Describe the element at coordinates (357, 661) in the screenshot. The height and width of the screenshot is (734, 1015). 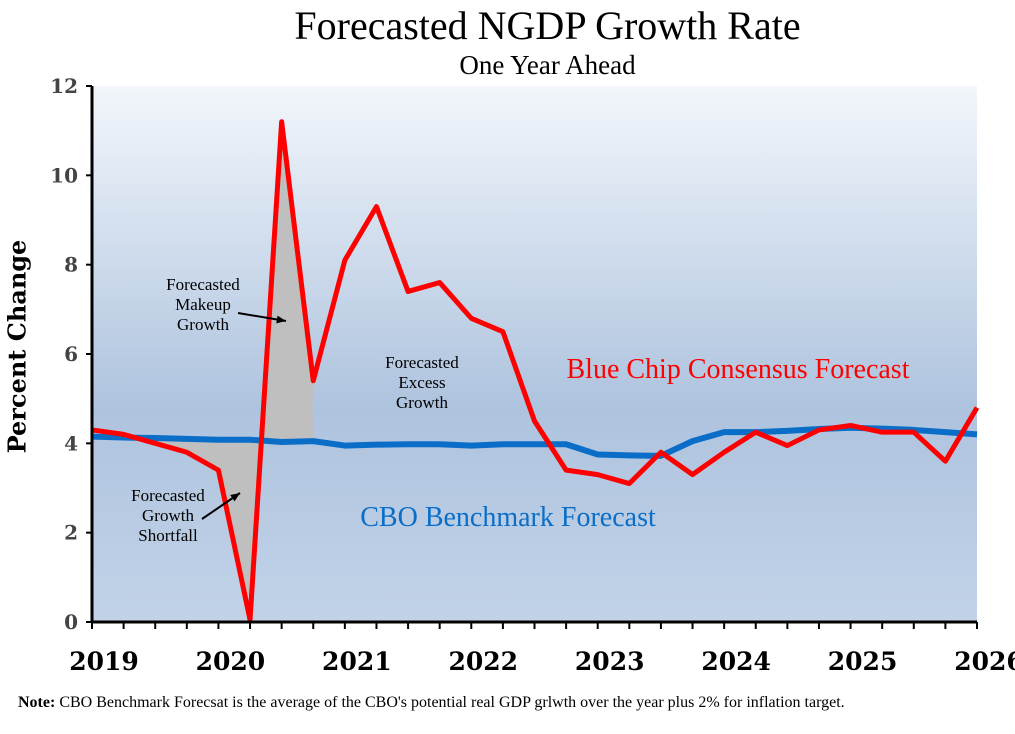
I see `x-tick-label: 2021` at that location.